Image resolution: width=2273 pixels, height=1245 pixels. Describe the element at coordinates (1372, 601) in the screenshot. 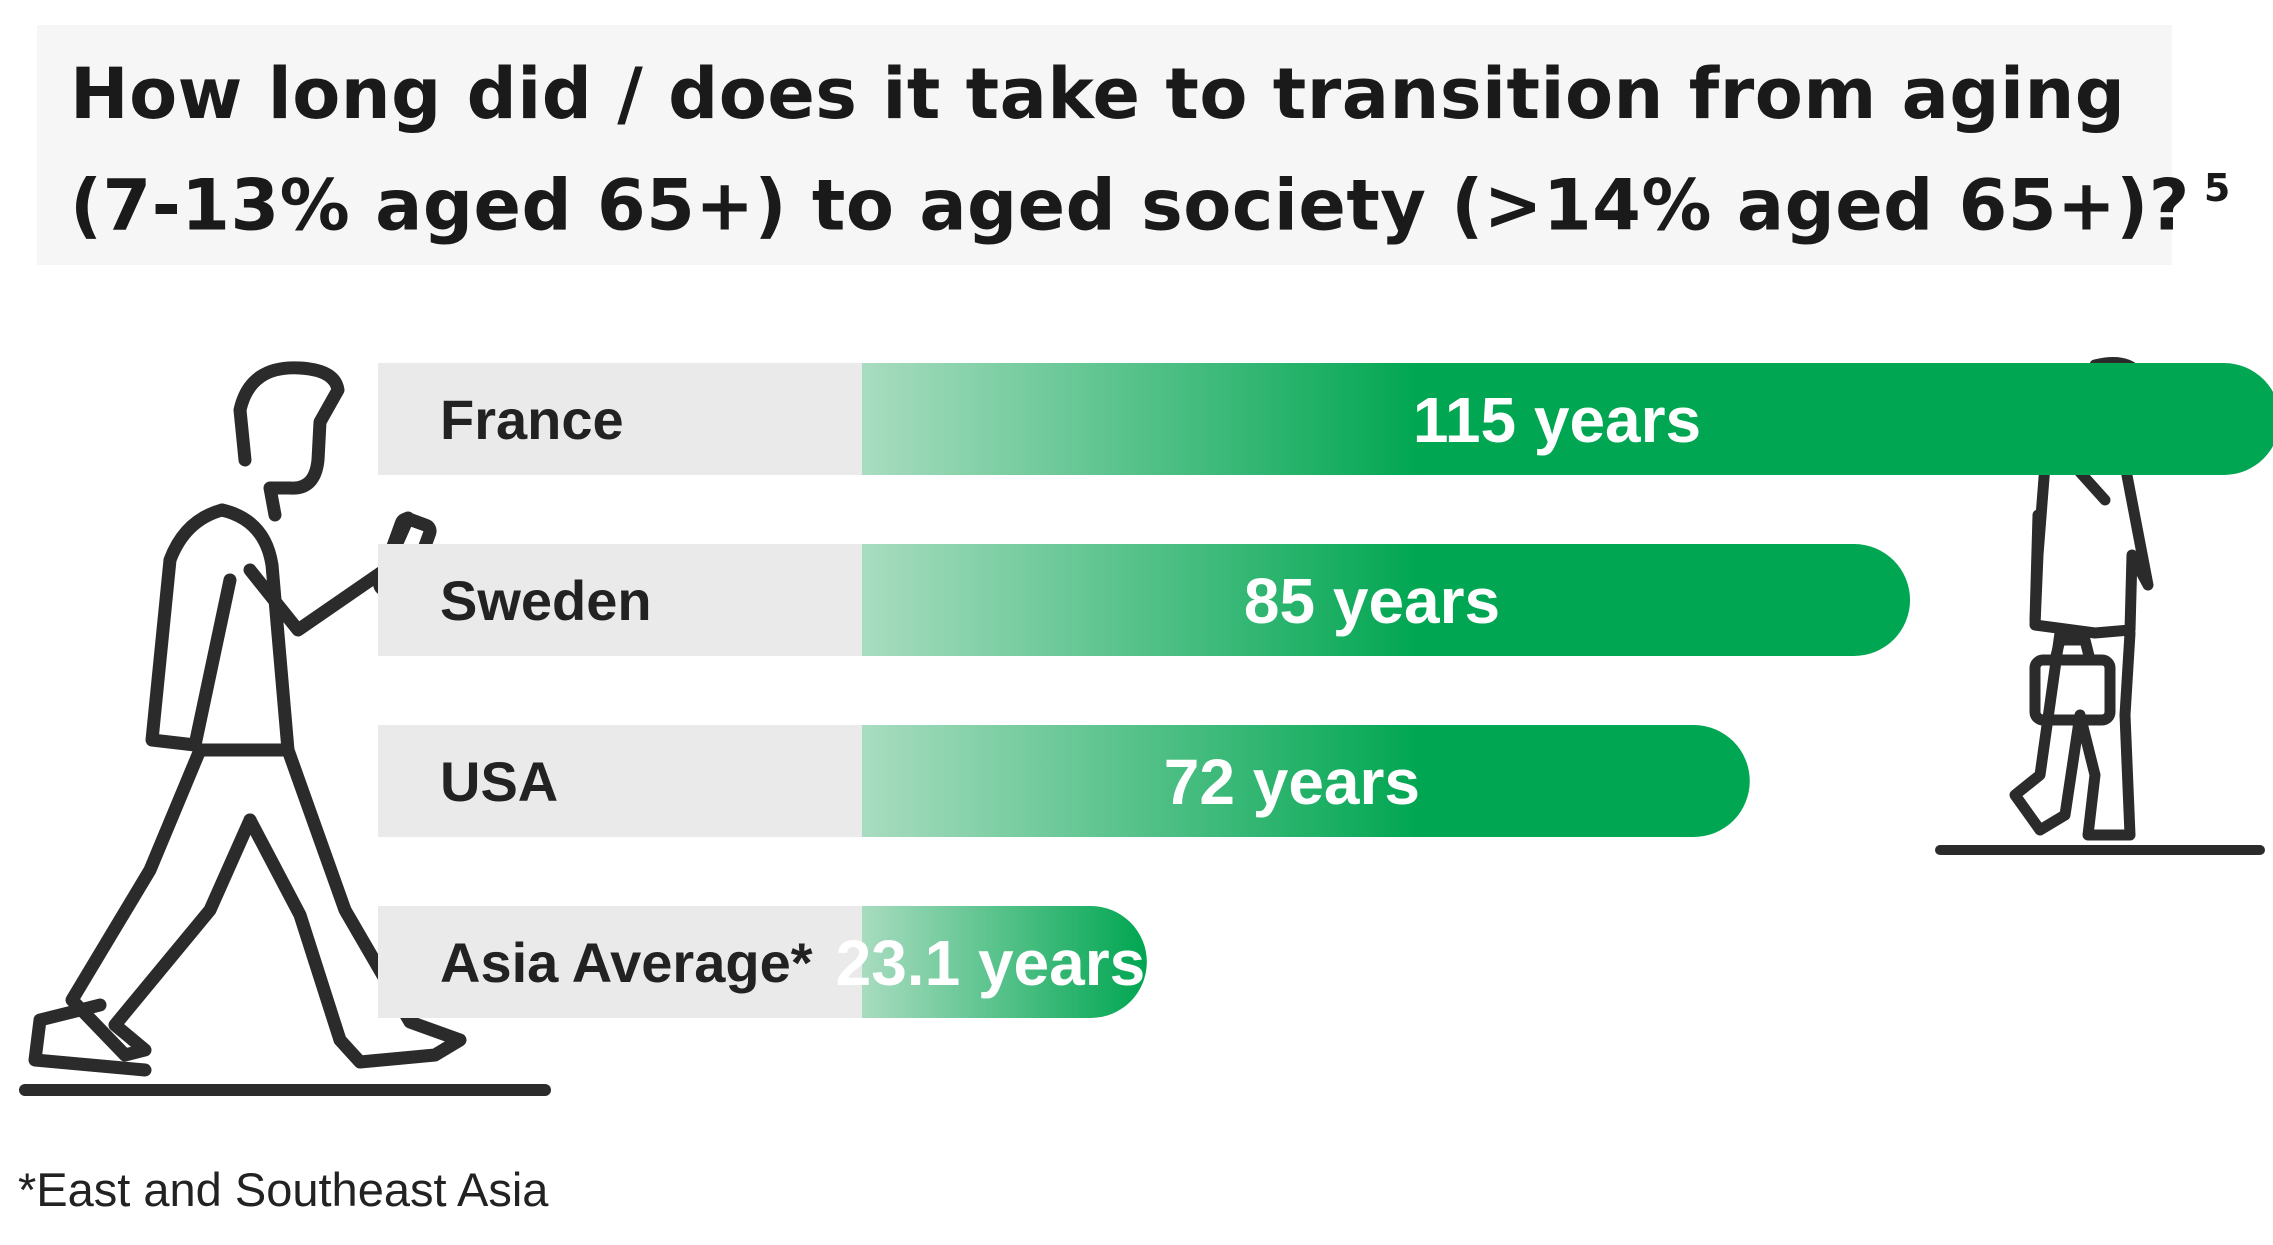

I see `value-label-sweden: 85 years` at that location.